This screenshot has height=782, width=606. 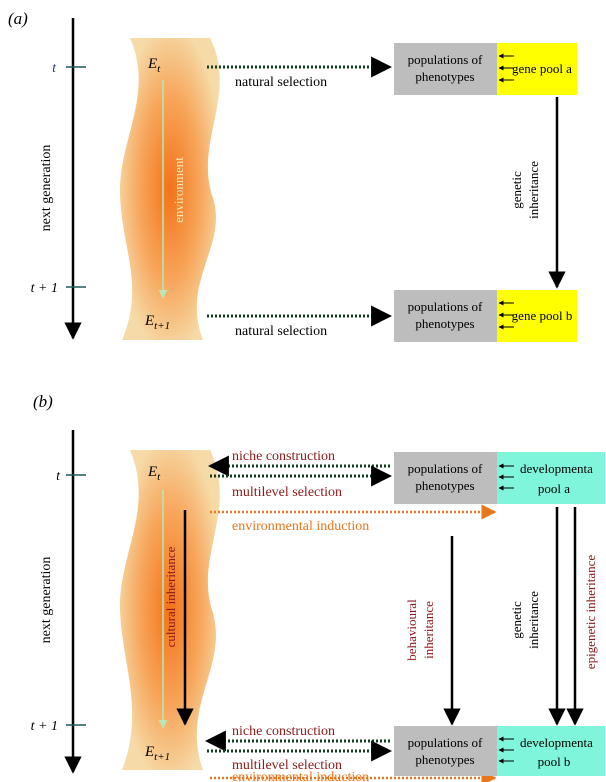 What do you see at coordinates (43, 401) in the screenshot?
I see `panel-b-label: (b)` at bounding box center [43, 401].